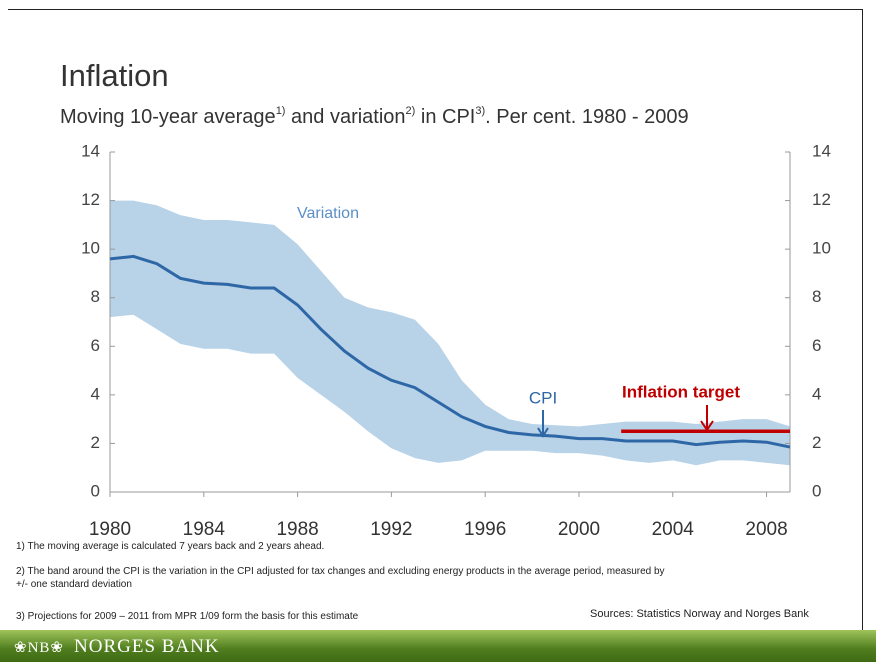 The height and width of the screenshot is (662, 876). What do you see at coordinates (579, 529) in the screenshot?
I see `x-tick-label: 2000` at bounding box center [579, 529].